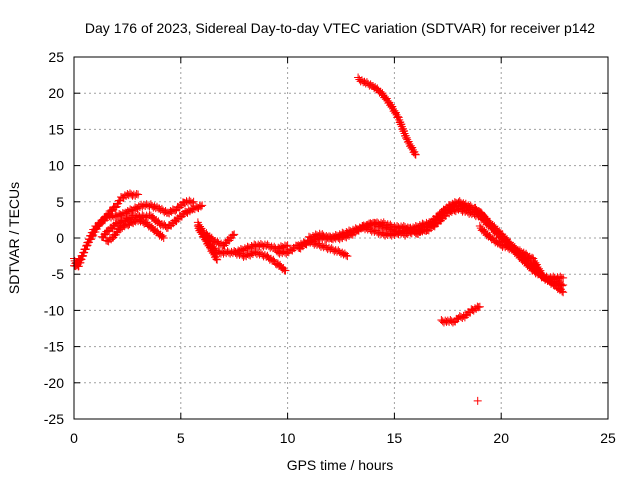 This screenshot has width=640, height=480. What do you see at coordinates (460, 314) in the screenshot?
I see `series-arc-low-segment` at bounding box center [460, 314].